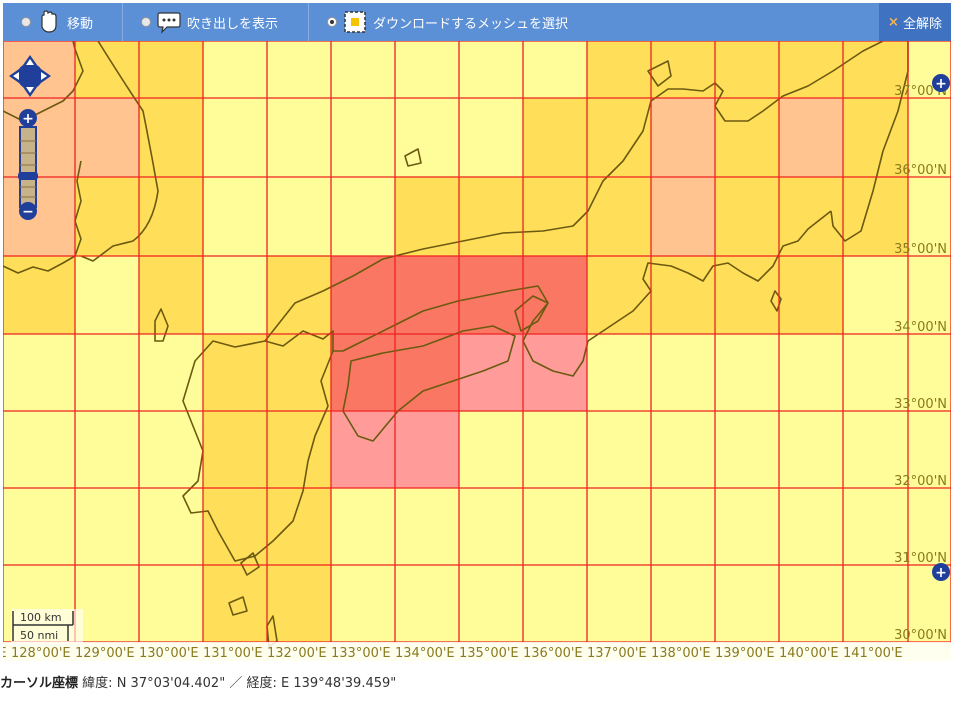 This screenshot has width=956, height=701. What do you see at coordinates (49, 22) in the screenshot?
I see `hand-icon` at bounding box center [49, 22].